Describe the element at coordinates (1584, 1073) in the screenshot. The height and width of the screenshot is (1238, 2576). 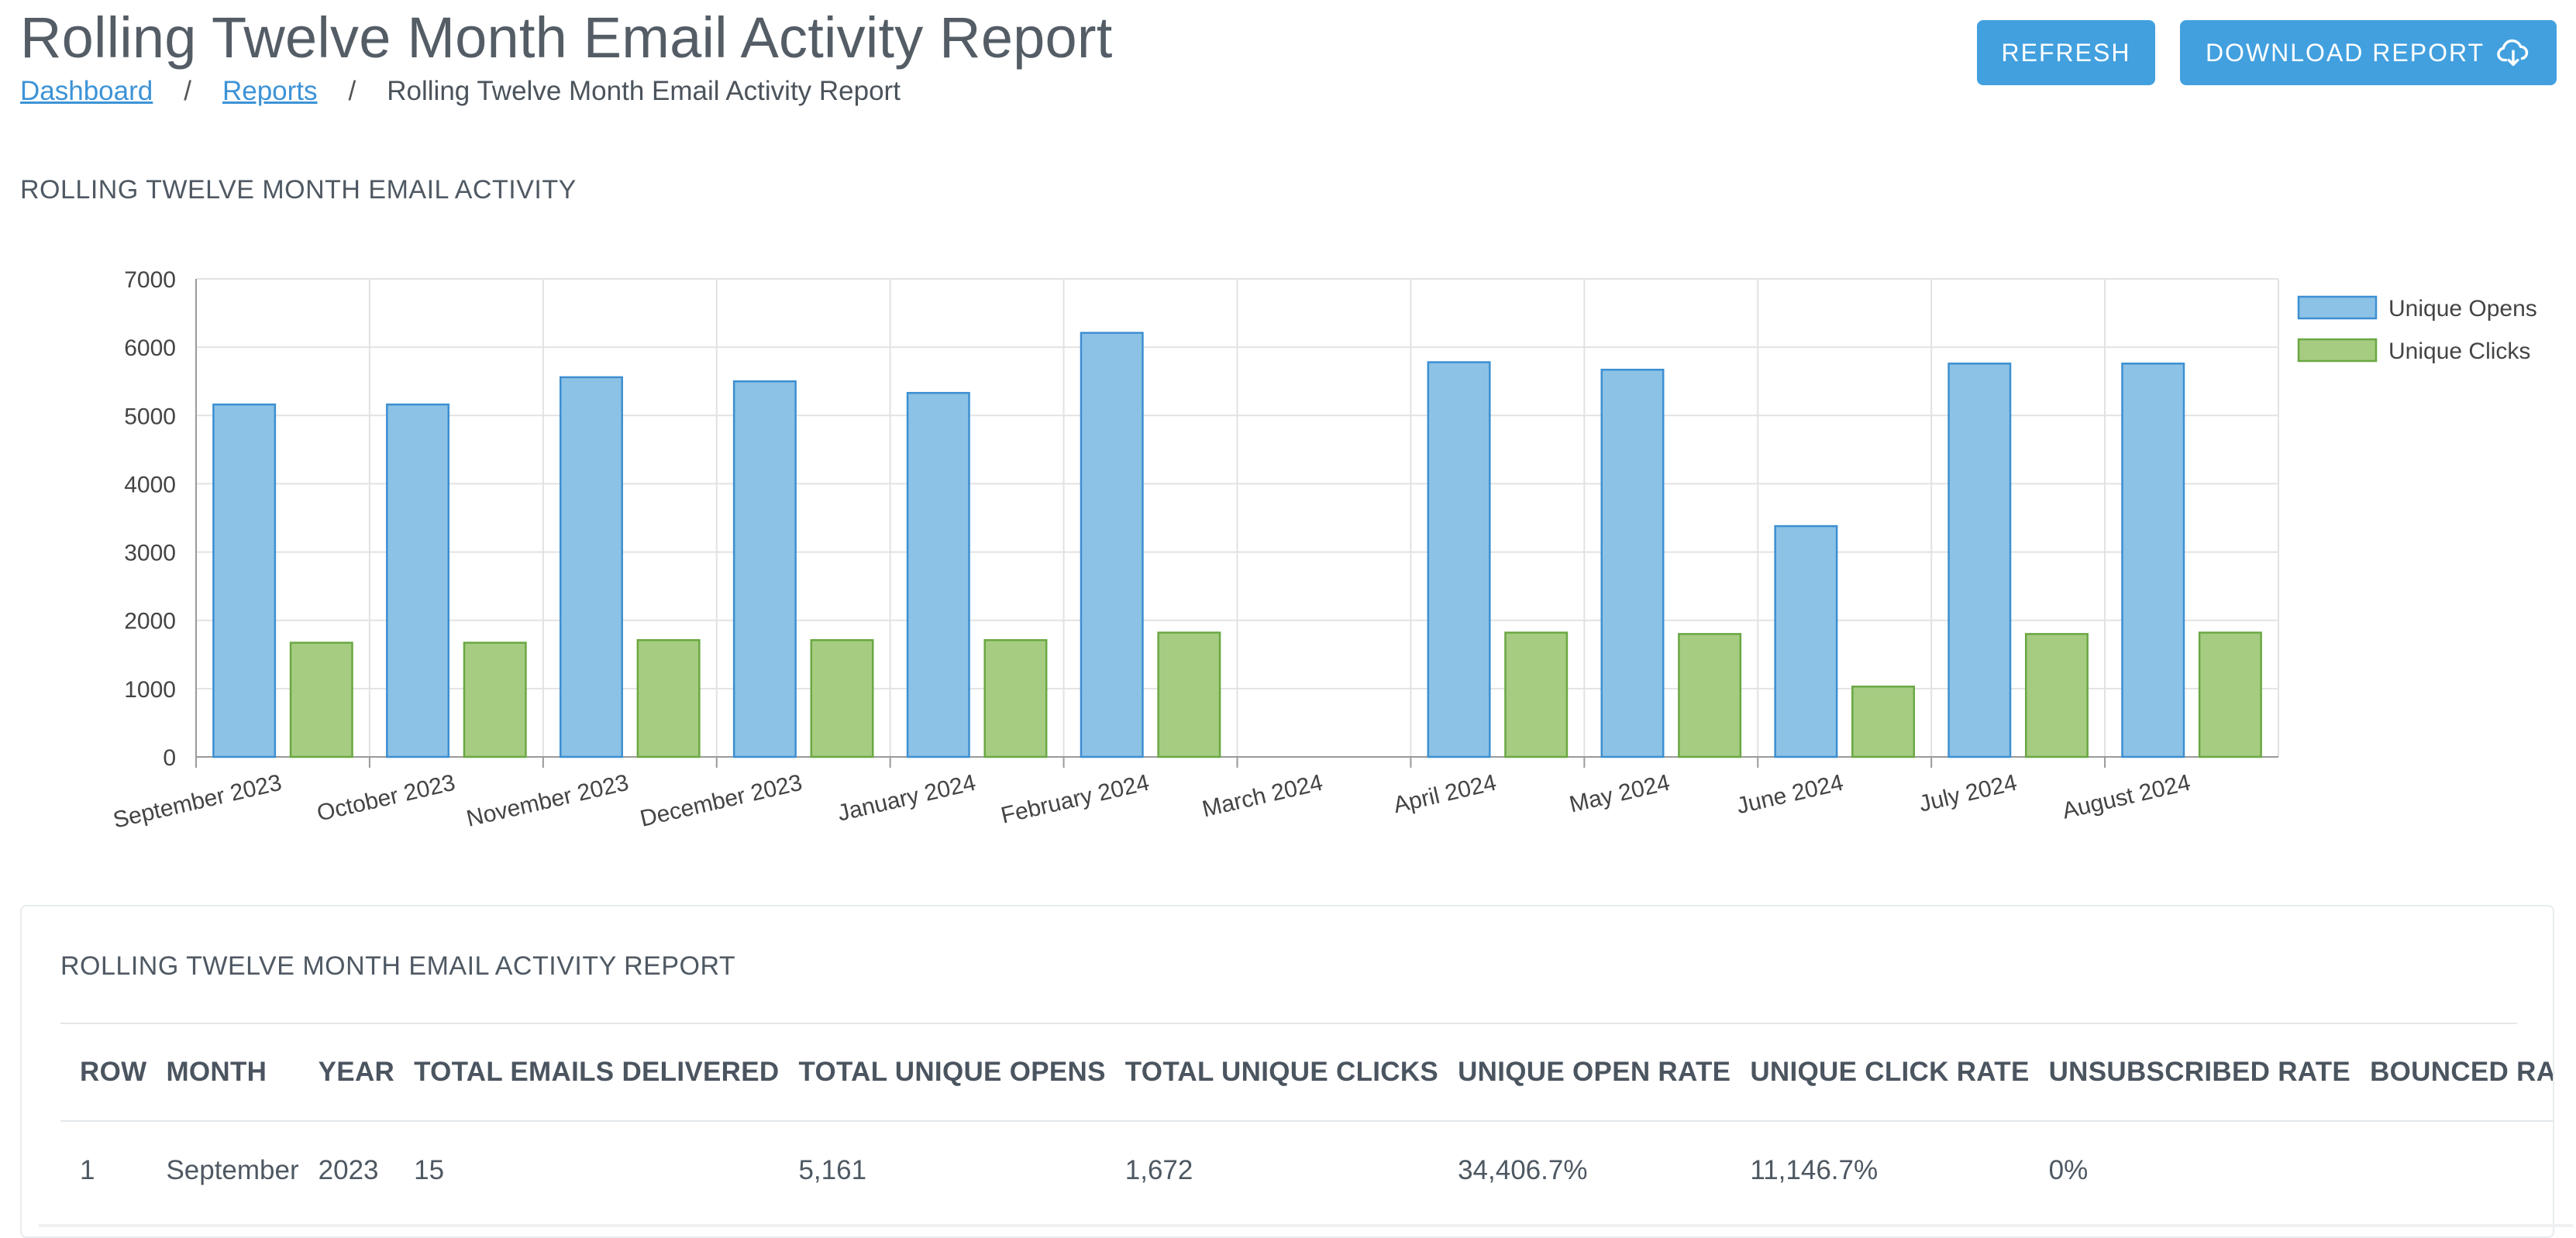
I see `column-header-unique-open-rate: UNIQUE OPEN RATE` at that location.